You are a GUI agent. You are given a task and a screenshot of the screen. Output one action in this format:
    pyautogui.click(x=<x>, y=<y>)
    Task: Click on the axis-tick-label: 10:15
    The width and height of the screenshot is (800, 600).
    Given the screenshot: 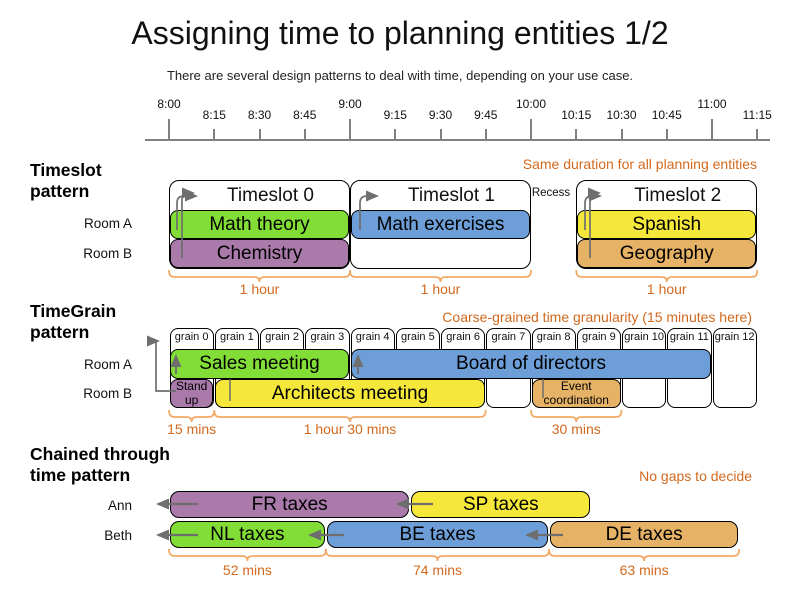 What is the action you would take?
    pyautogui.click(x=576, y=115)
    